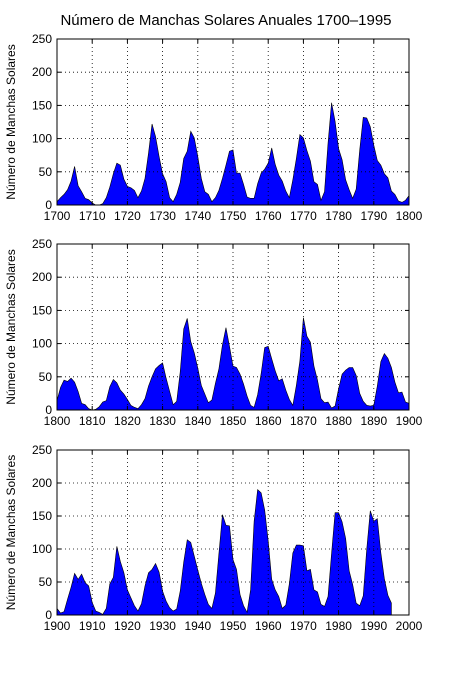 Image resolution: width=452 pixels, height=677 pixels. I want to click on x-tick-label: 1730, so click(162, 216).